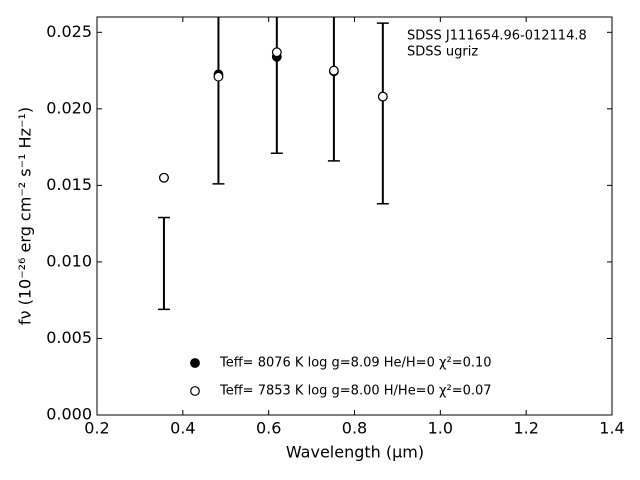 The height and width of the screenshot is (480, 640). I want to click on x-tick-label: 1.2, so click(525, 428).